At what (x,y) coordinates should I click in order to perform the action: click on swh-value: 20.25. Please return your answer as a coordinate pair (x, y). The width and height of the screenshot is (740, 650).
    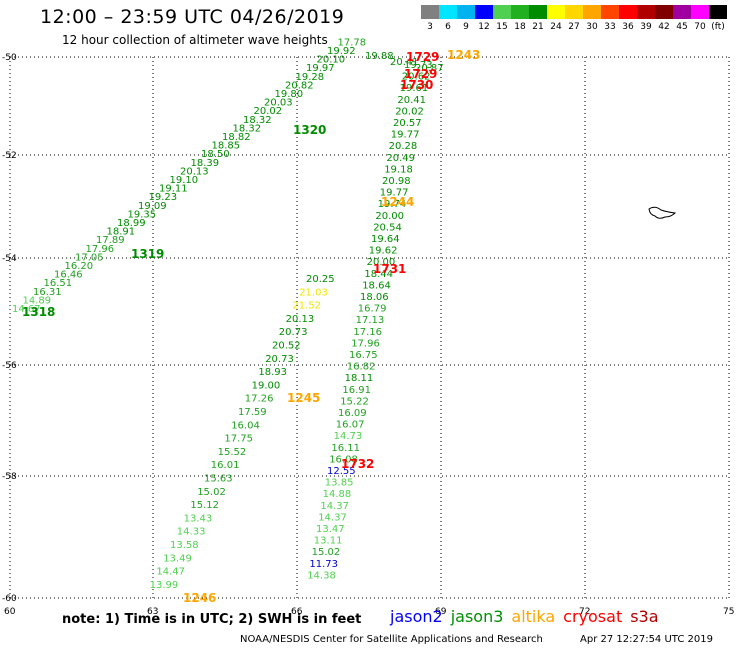
    Looking at the image, I should click on (320, 279).